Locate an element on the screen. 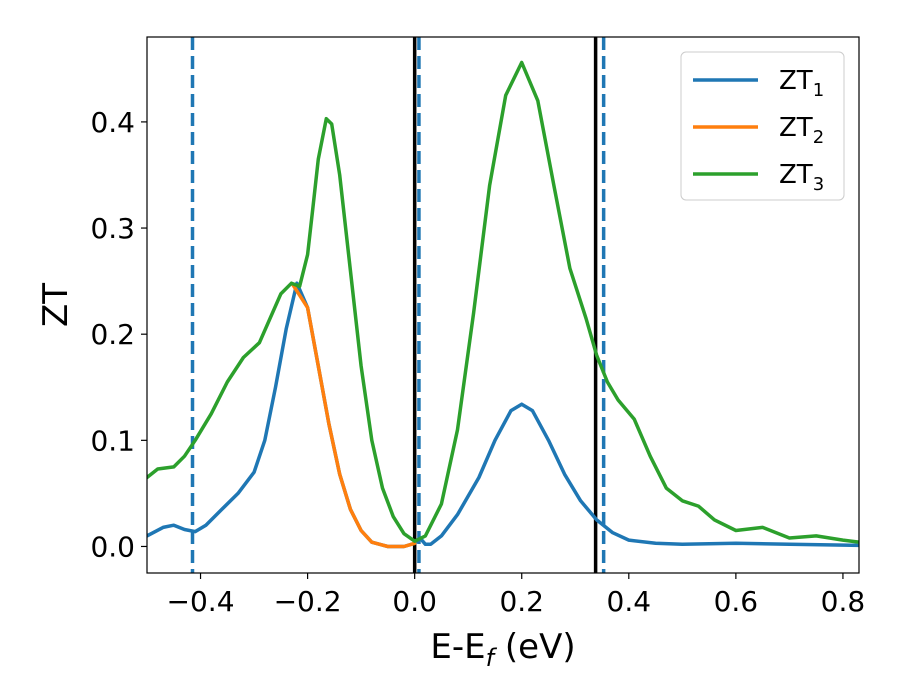 Image resolution: width=900 pixels, height=700 pixels. y-tick-label: 0.3 is located at coordinates (112, 228).